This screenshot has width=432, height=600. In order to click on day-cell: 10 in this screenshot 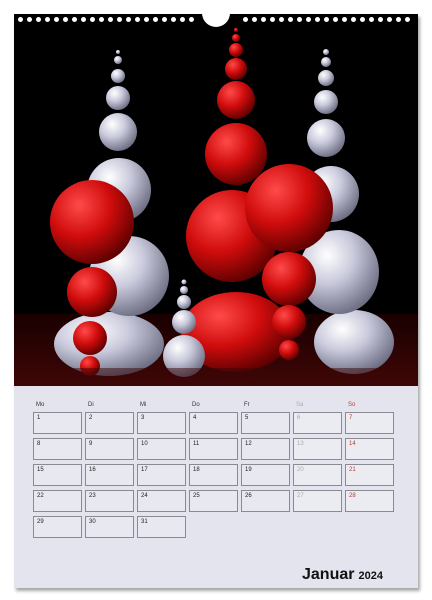, I will do `click(161, 449)`.